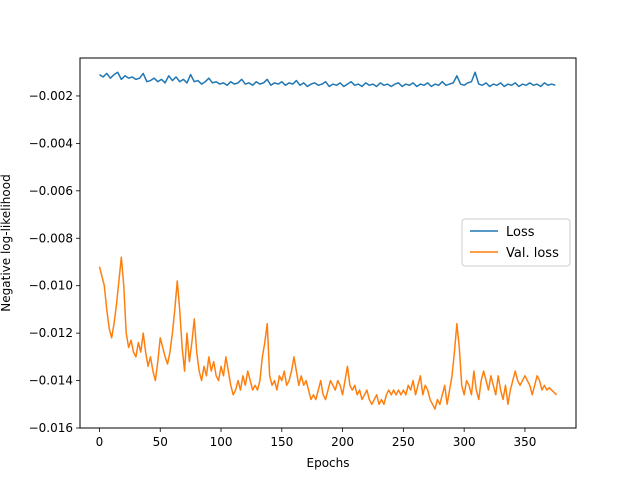 This screenshot has width=640, height=480. What do you see at coordinates (51, 238) in the screenshot?
I see `y-tick-label: −0.008` at bounding box center [51, 238].